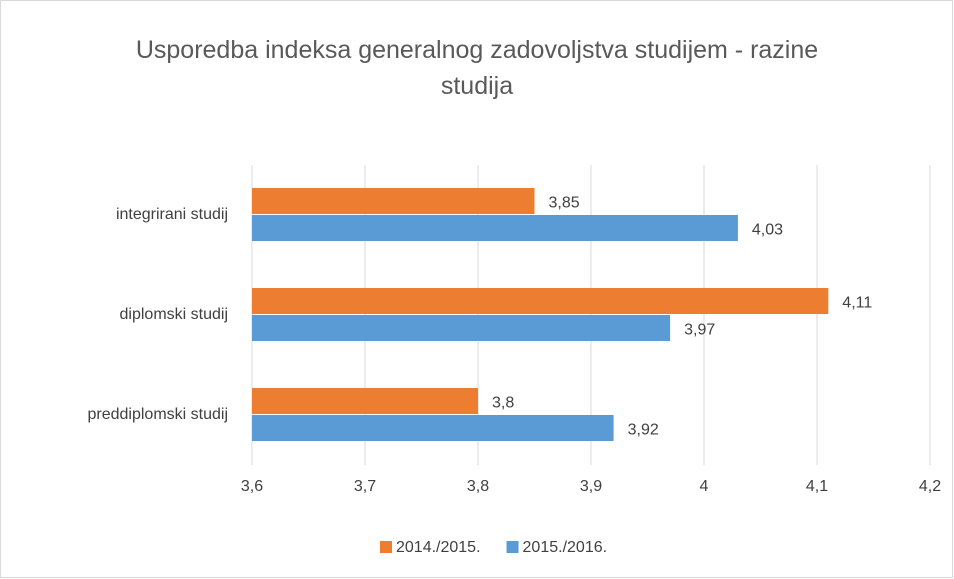 This screenshot has width=954, height=579. Describe the element at coordinates (157, 414) in the screenshot. I see `y-tick-label: preddiplomski studij` at that location.